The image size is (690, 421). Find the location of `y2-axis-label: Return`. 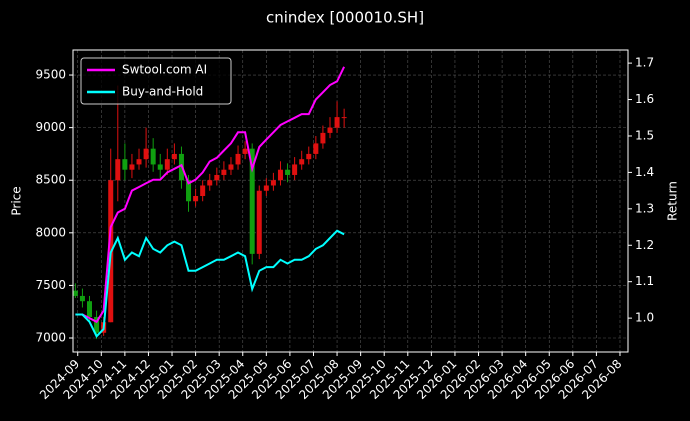

y2-axis-label: Return is located at coordinates (673, 201).